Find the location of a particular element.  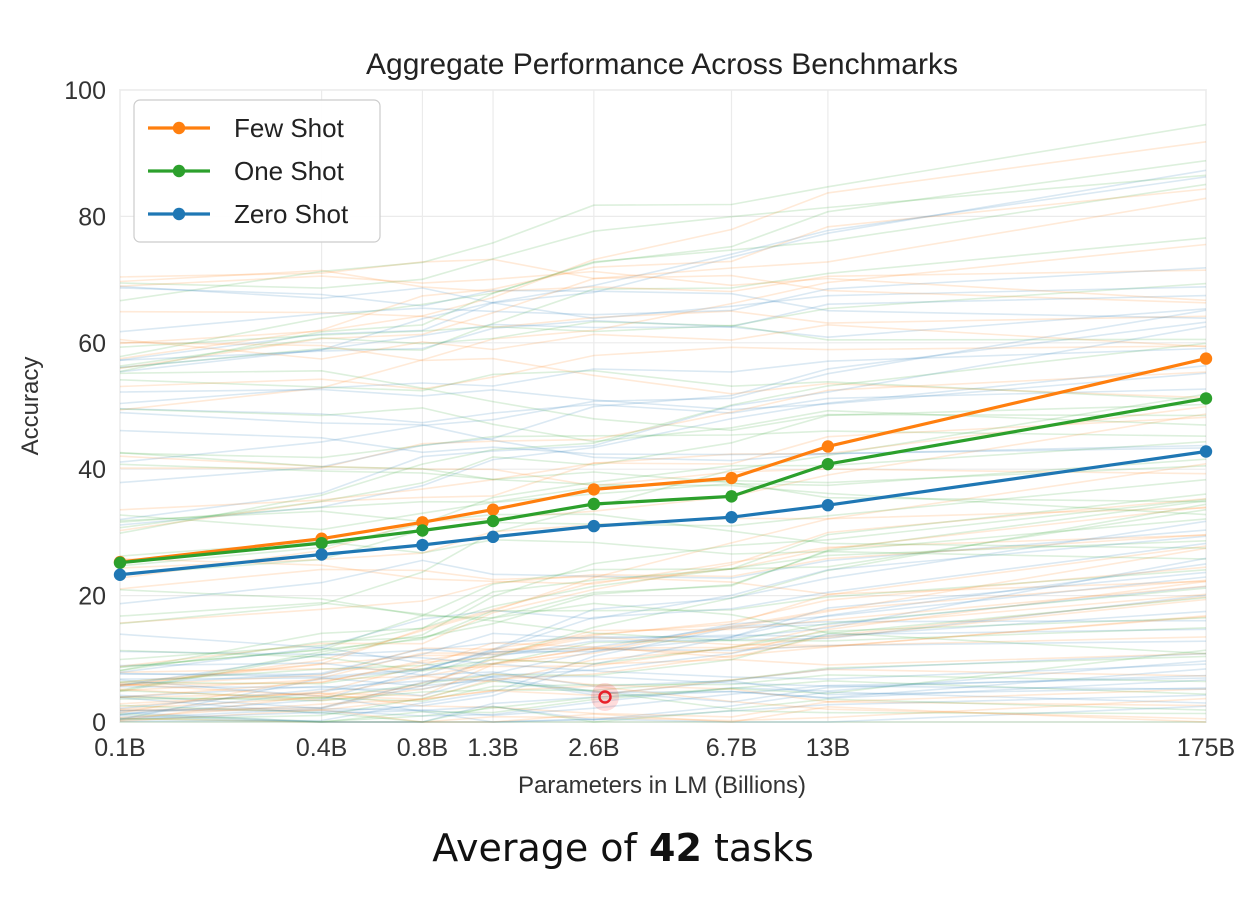

x-tick-label: 2.6B is located at coordinates (593, 748).